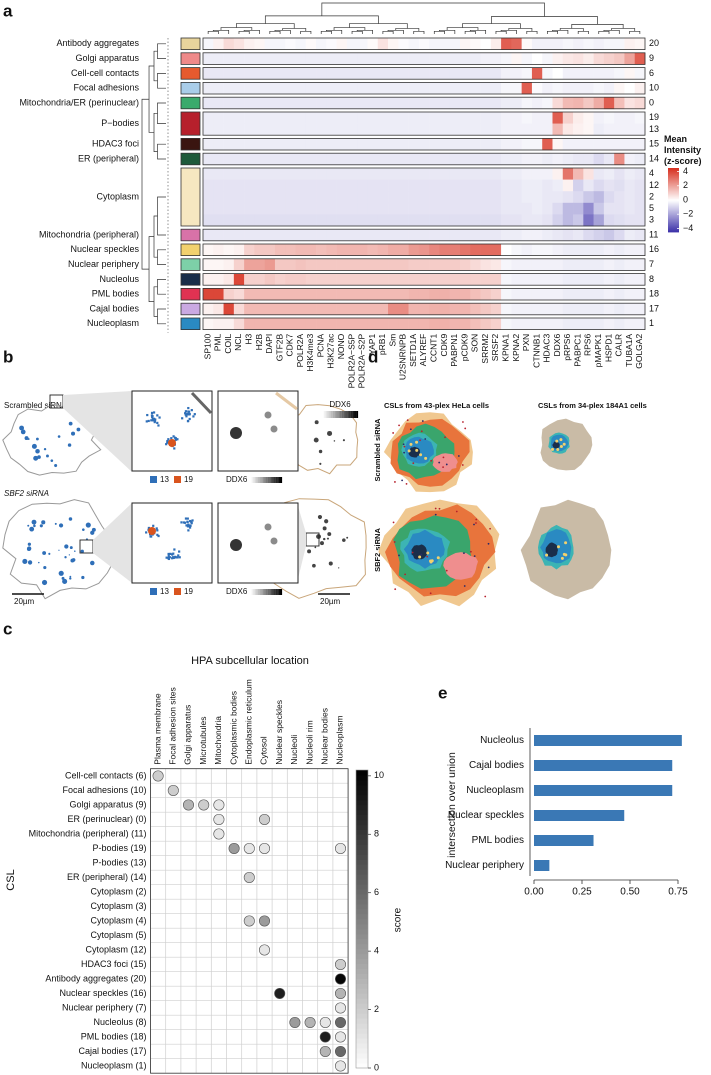 The height and width of the screenshot is (1075, 711). I want to click on group-swatch, so click(190, 159).